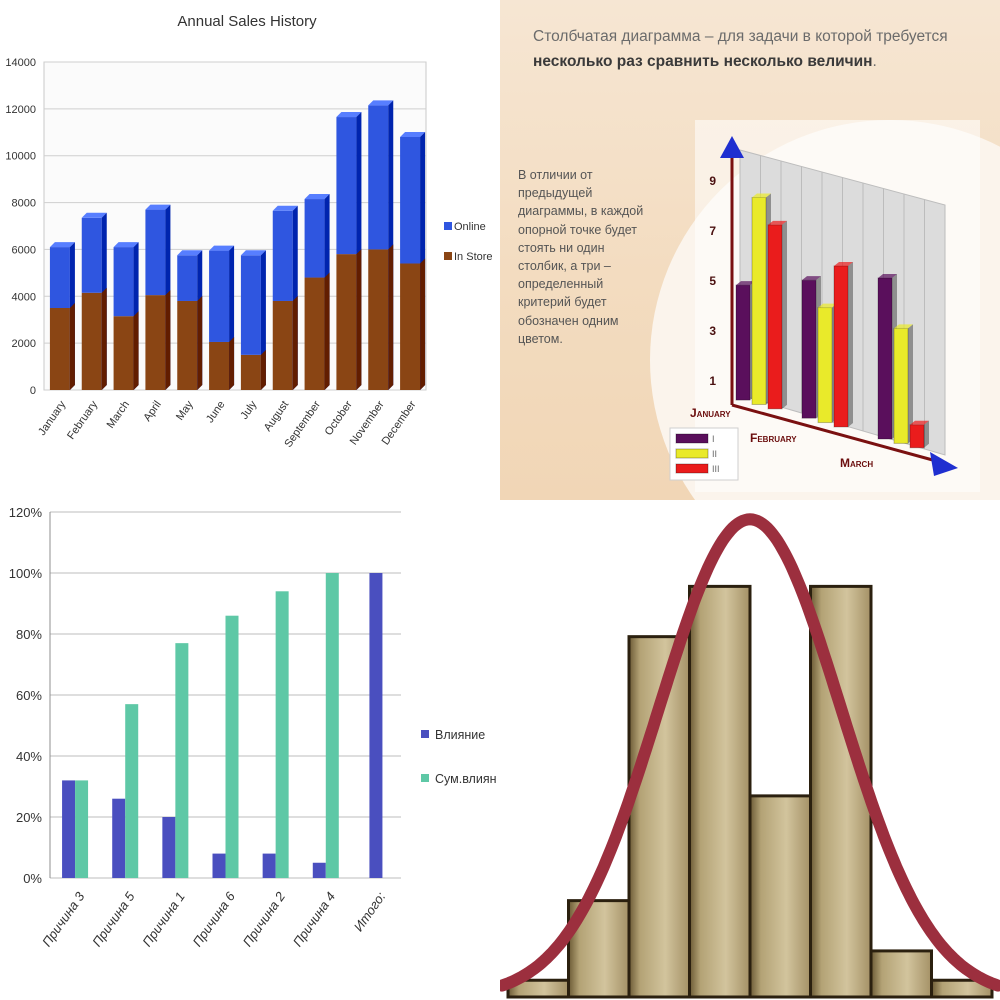 Image resolution: width=1000 pixels, height=1000 pixels. I want to click on legend-swatch-instore, so click(448, 256).